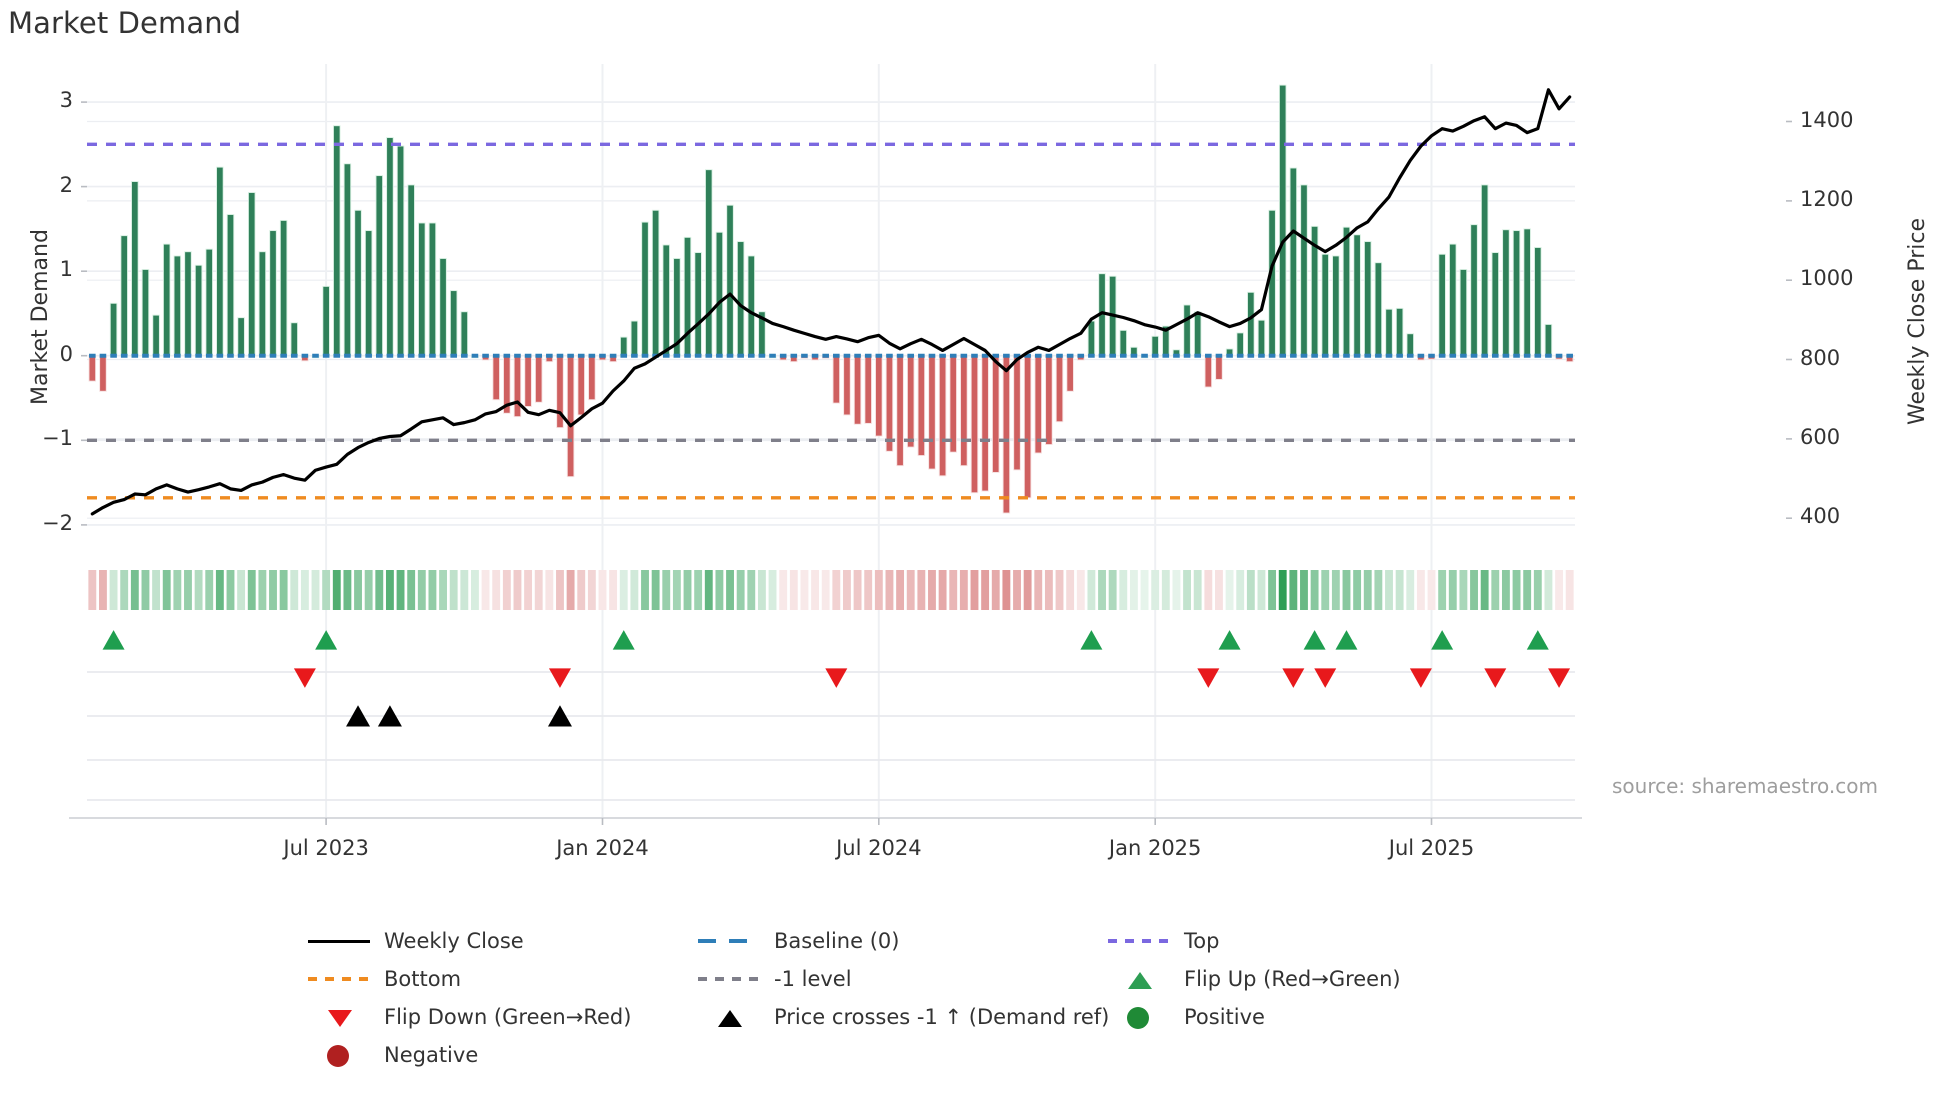 The width and height of the screenshot is (1960, 1102). Describe the element at coordinates (389, 1055) in the screenshot. I see `legend-item: Negative` at that location.